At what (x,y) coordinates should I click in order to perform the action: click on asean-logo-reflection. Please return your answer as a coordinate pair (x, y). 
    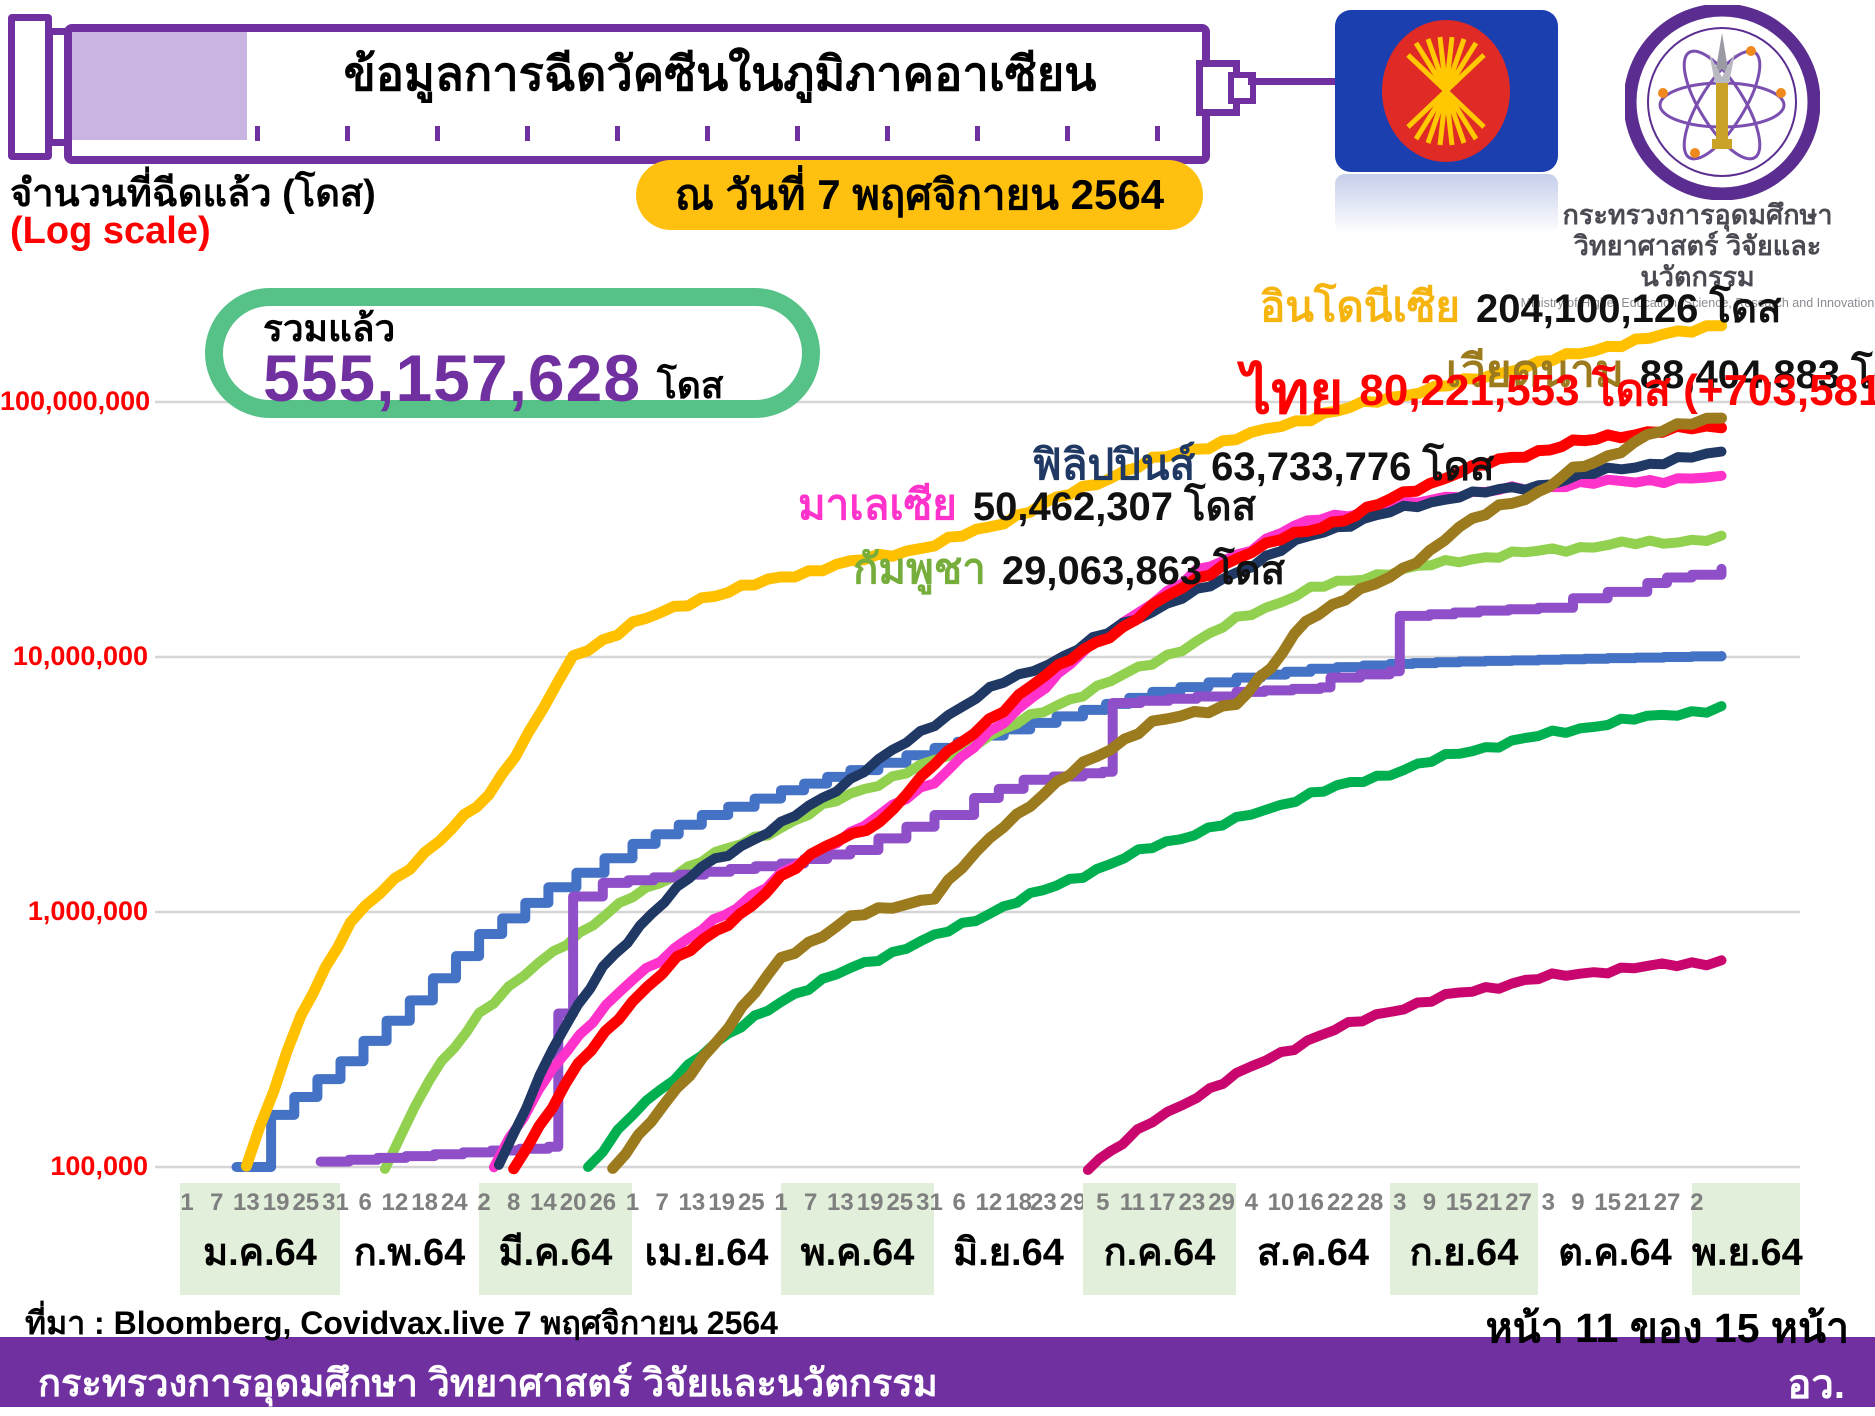
    Looking at the image, I should click on (1446, 204).